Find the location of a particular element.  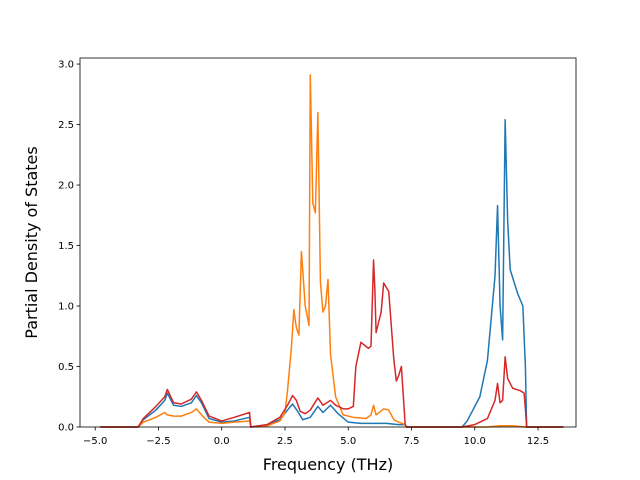

x-tick-label: −5.0 is located at coordinates (95, 441).